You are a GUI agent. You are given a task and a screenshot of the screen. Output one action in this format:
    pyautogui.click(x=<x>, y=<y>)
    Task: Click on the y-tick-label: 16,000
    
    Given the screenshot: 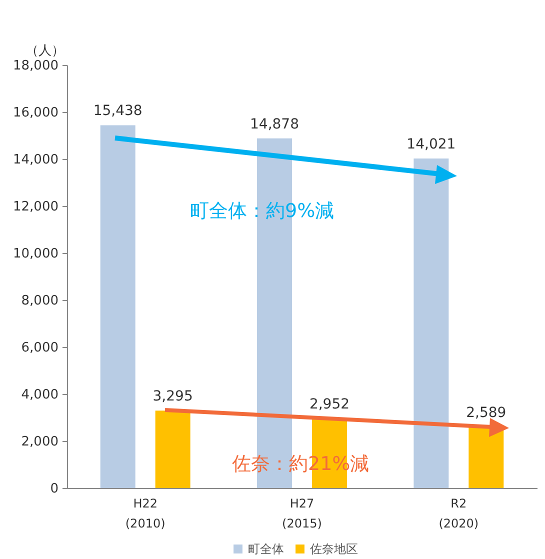 What is the action you would take?
    pyautogui.click(x=35, y=113)
    